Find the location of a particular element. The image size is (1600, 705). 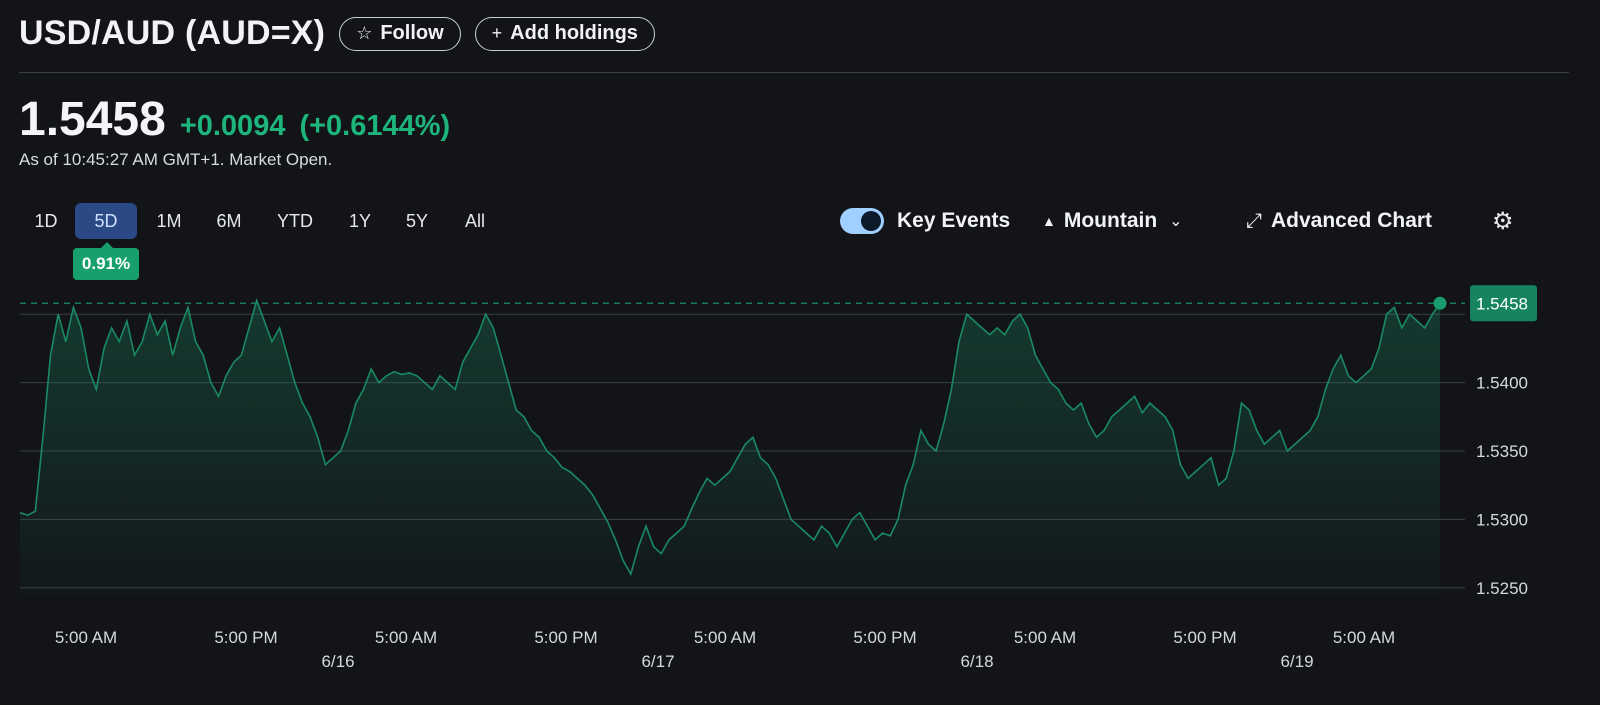

gear-icon: ⚙ is located at coordinates (1503, 221).